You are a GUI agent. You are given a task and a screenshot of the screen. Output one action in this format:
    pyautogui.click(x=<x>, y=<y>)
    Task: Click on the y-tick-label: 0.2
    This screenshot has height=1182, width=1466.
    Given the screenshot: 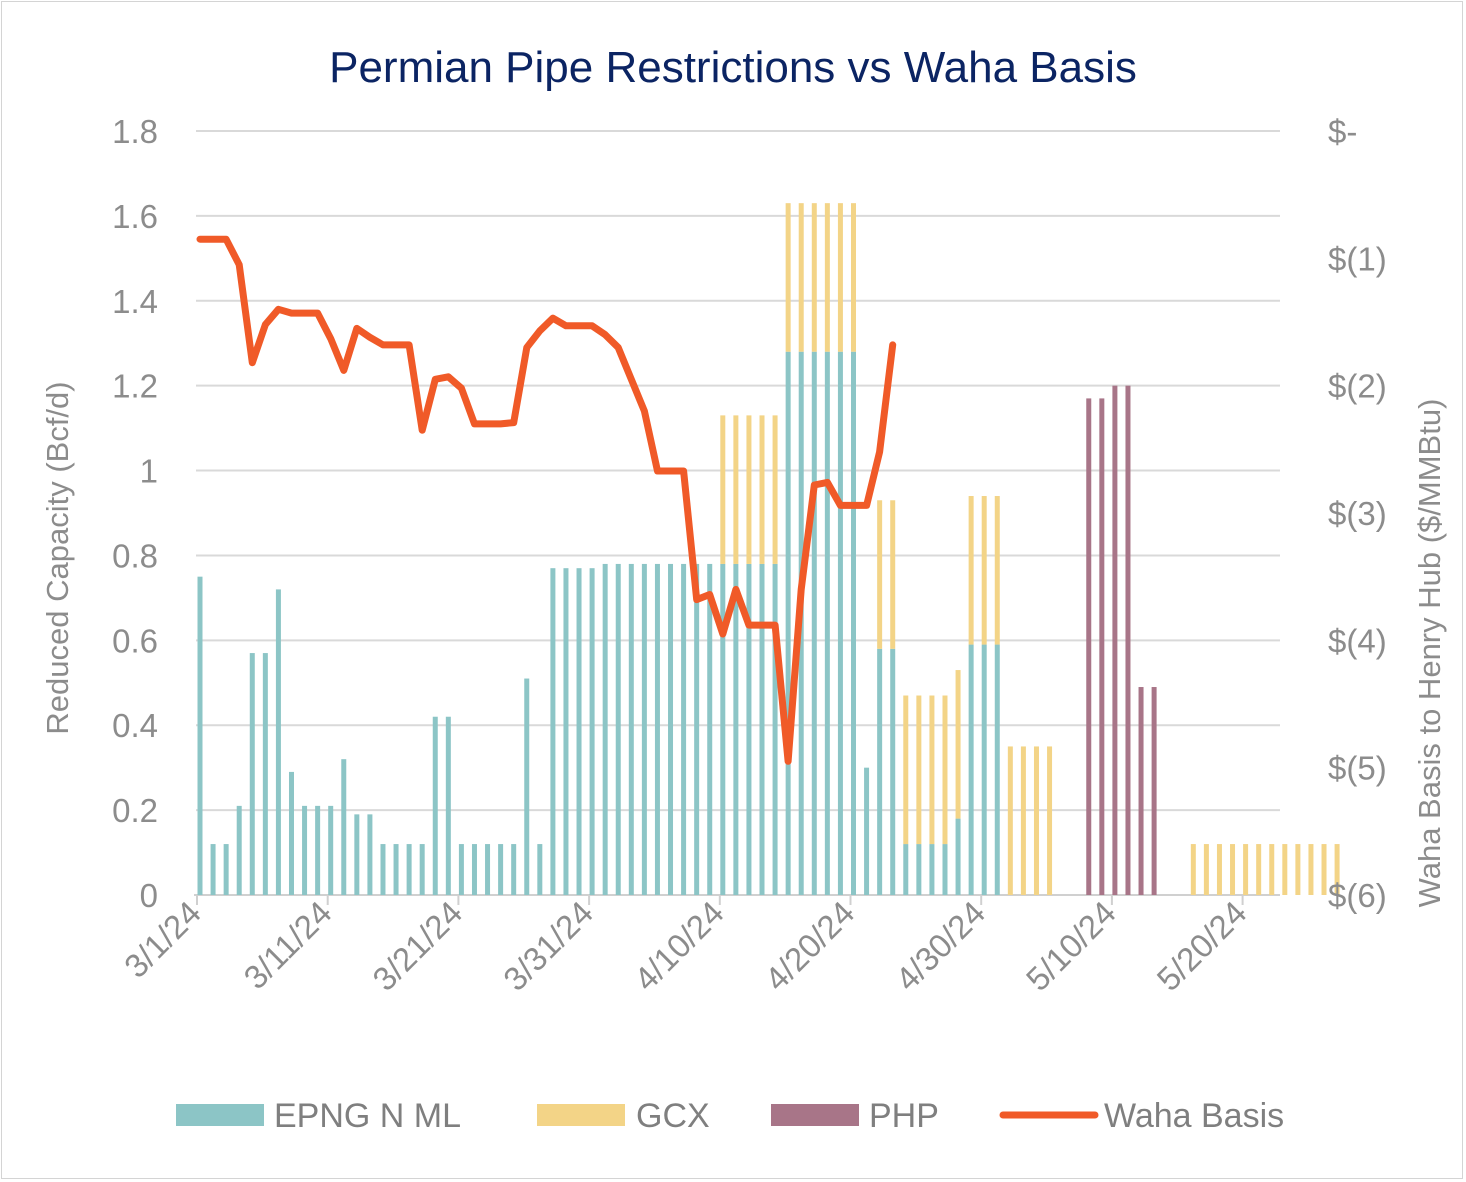 What is the action you would take?
    pyautogui.click(x=135, y=810)
    